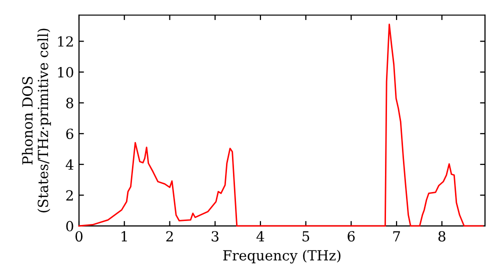  What do you see at coordinates (36, 120) in the screenshot?
I see `y-axis-title: Phonon DOS (States/THz·primitive cell)` at bounding box center [36, 120].